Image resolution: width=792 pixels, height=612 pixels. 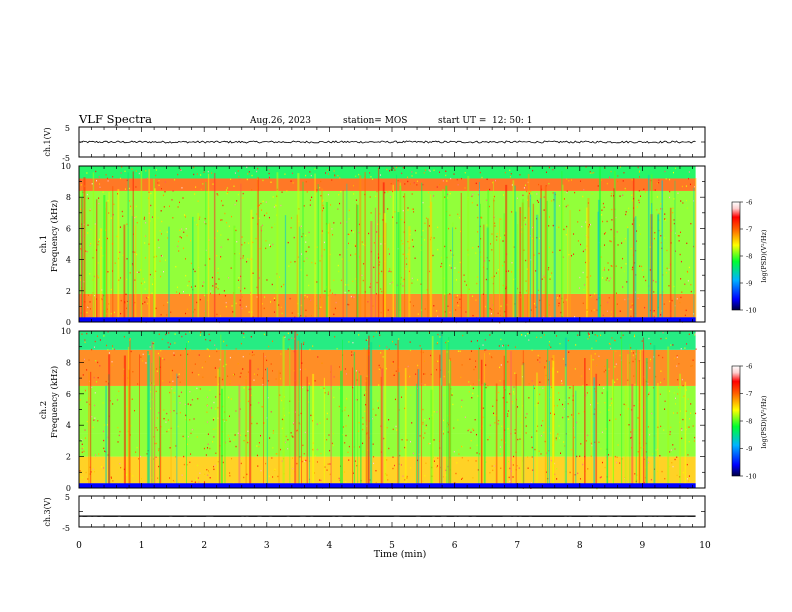 I want to click on figure-title: VLF Spectra, so click(x=115, y=119).